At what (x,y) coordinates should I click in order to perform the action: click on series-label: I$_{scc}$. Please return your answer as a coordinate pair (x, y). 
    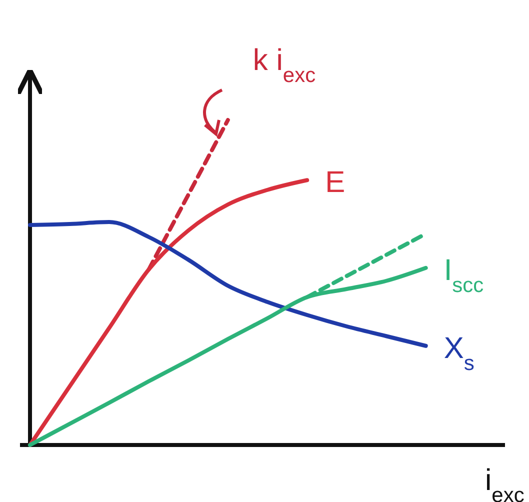
    Looking at the image, I should click on (464, 275).